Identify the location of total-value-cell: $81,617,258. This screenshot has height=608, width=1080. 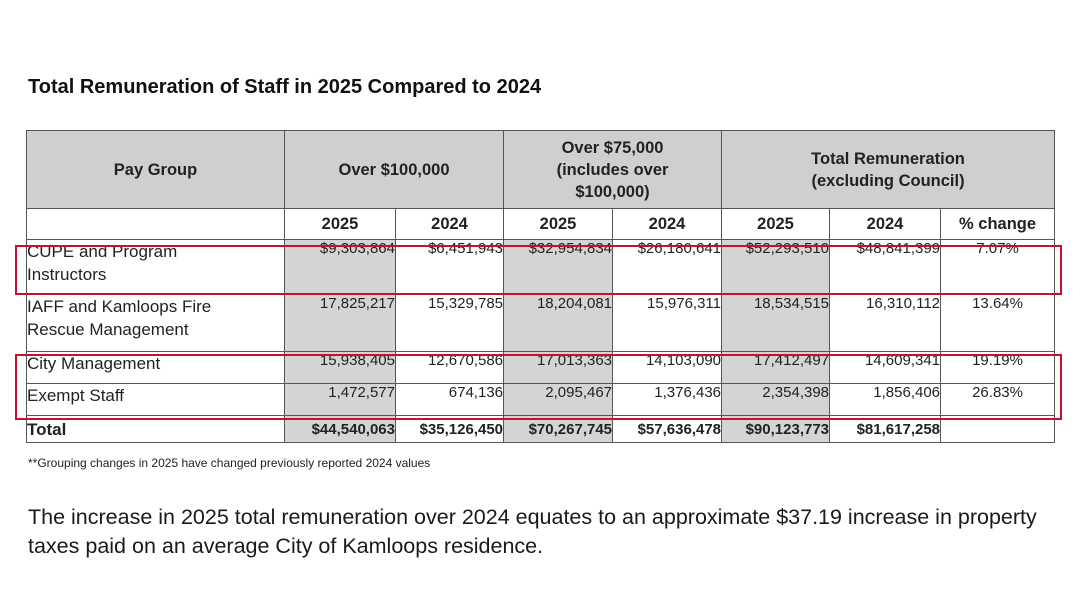
(885, 429).